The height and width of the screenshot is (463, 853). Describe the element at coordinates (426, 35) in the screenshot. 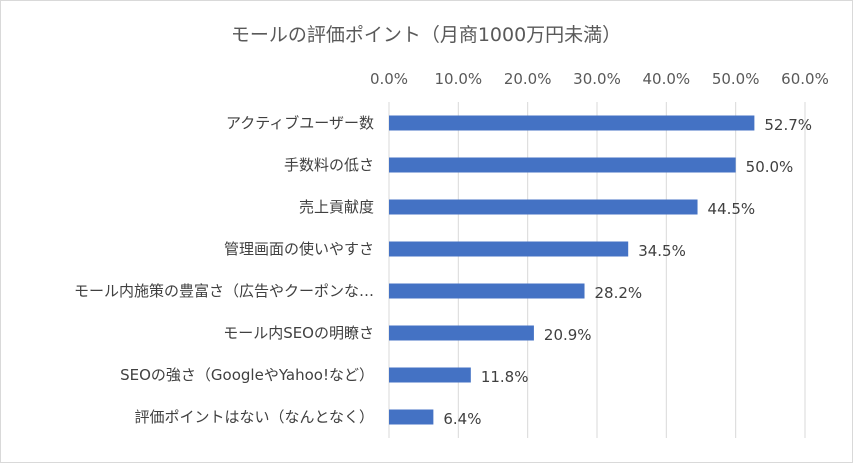

I see `chart-title: モールの評価ポイント（月商1000万円未満）` at that location.